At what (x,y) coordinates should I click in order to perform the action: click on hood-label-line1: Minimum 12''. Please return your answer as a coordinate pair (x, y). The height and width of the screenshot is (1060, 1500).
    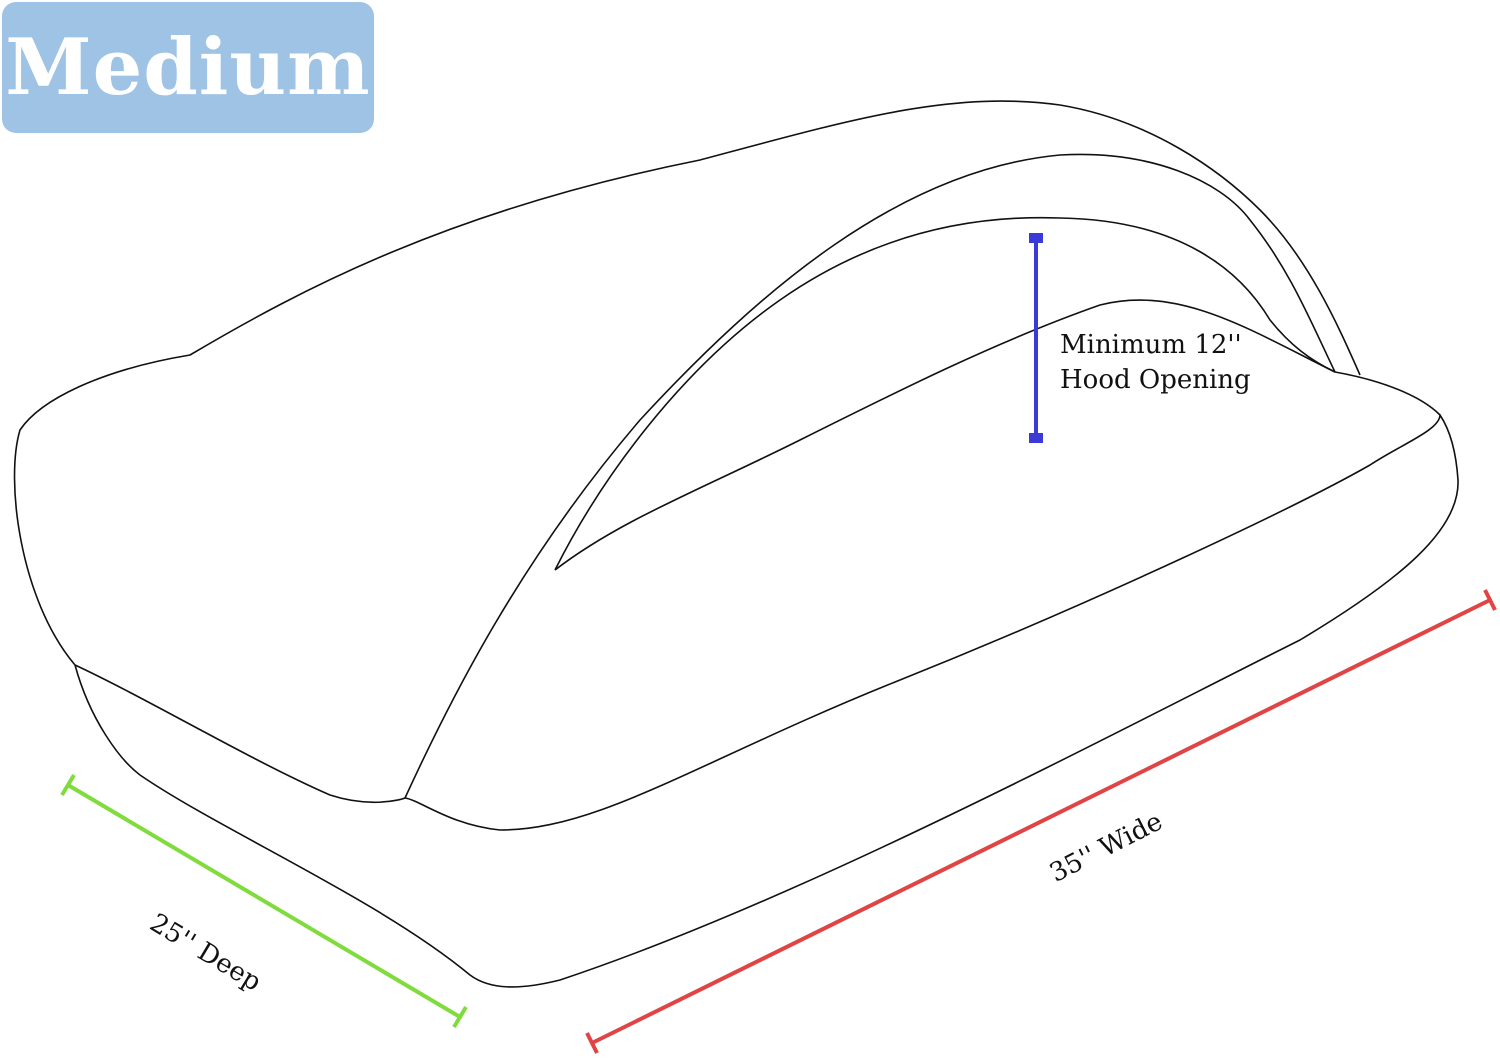
    Looking at the image, I should click on (1151, 345).